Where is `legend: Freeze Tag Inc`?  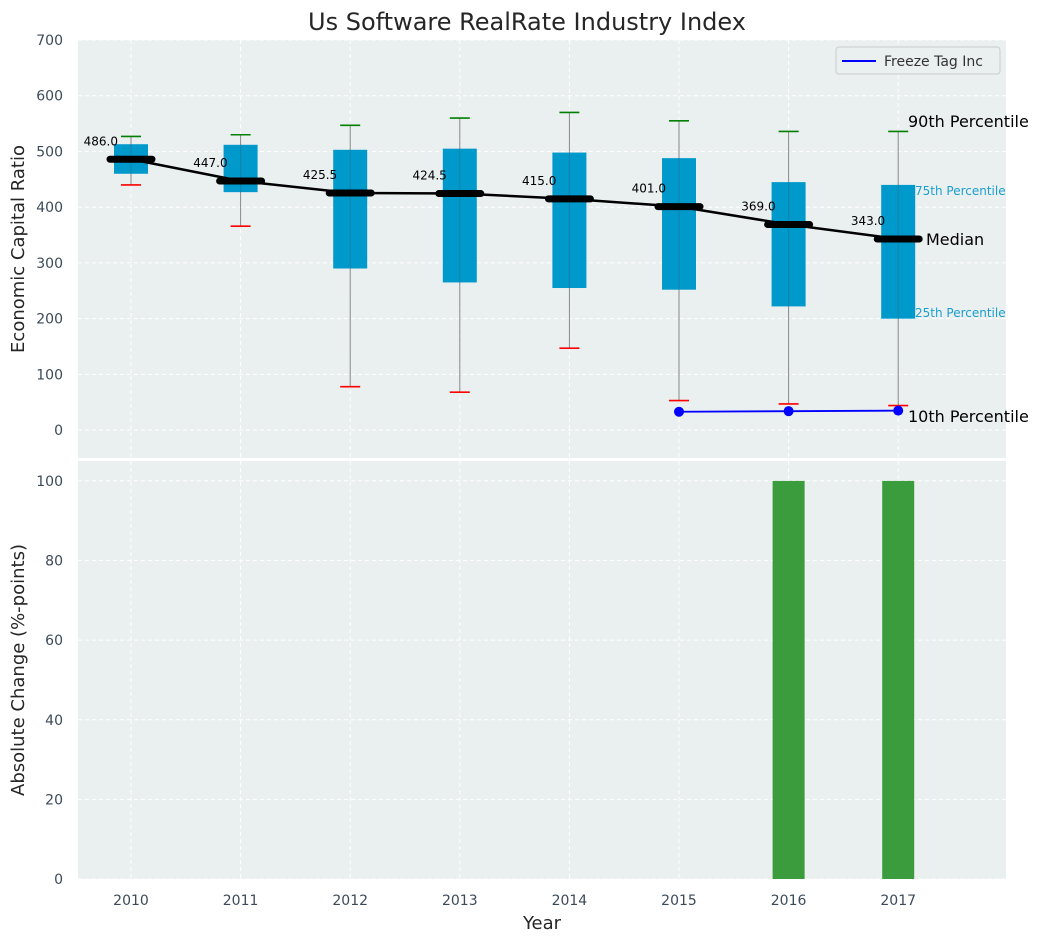
legend: Freeze Tag Inc is located at coordinates (918, 60).